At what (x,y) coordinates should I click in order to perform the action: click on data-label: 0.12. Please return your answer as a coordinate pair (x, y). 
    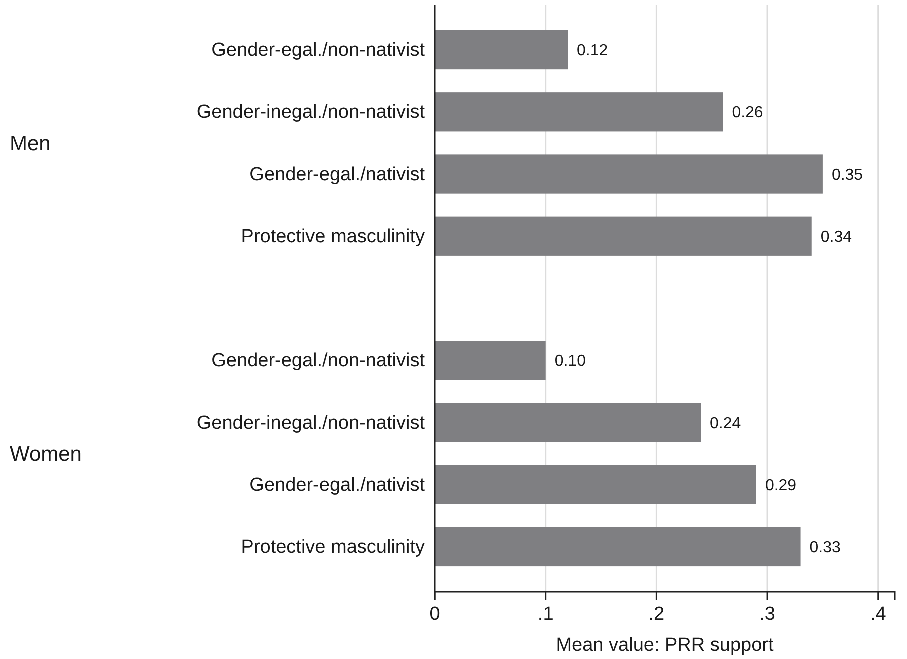
    Looking at the image, I should click on (592, 51).